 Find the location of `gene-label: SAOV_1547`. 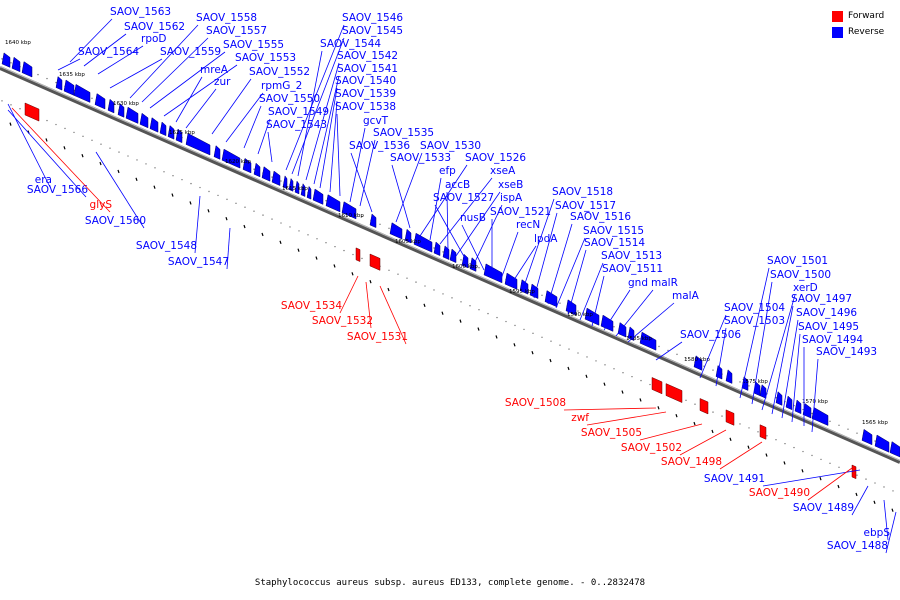

gene-label: SAOV_1547 is located at coordinates (198, 262).